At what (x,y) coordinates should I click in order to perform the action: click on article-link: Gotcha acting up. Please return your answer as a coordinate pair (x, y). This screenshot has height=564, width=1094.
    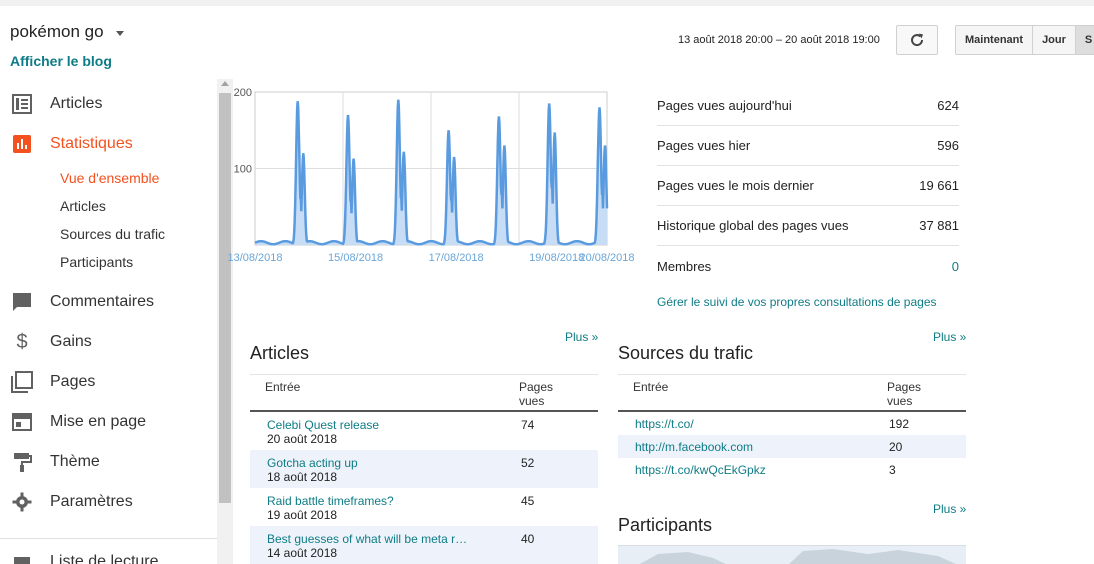
    Looking at the image, I should click on (312, 463).